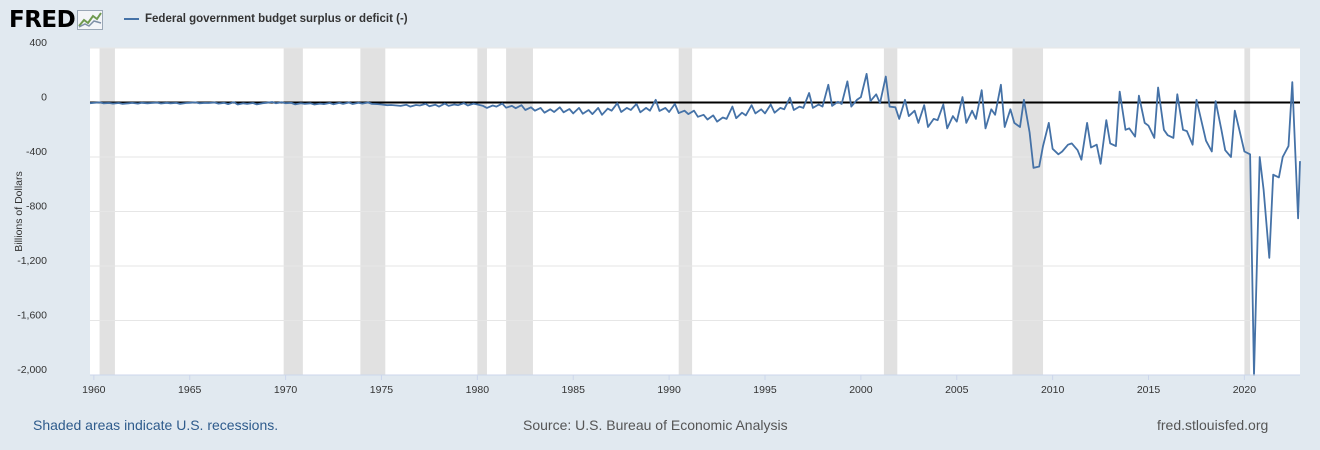 The height and width of the screenshot is (450, 1320). Describe the element at coordinates (574, 390) in the screenshot. I see `x-tick-label: 1985` at that location.